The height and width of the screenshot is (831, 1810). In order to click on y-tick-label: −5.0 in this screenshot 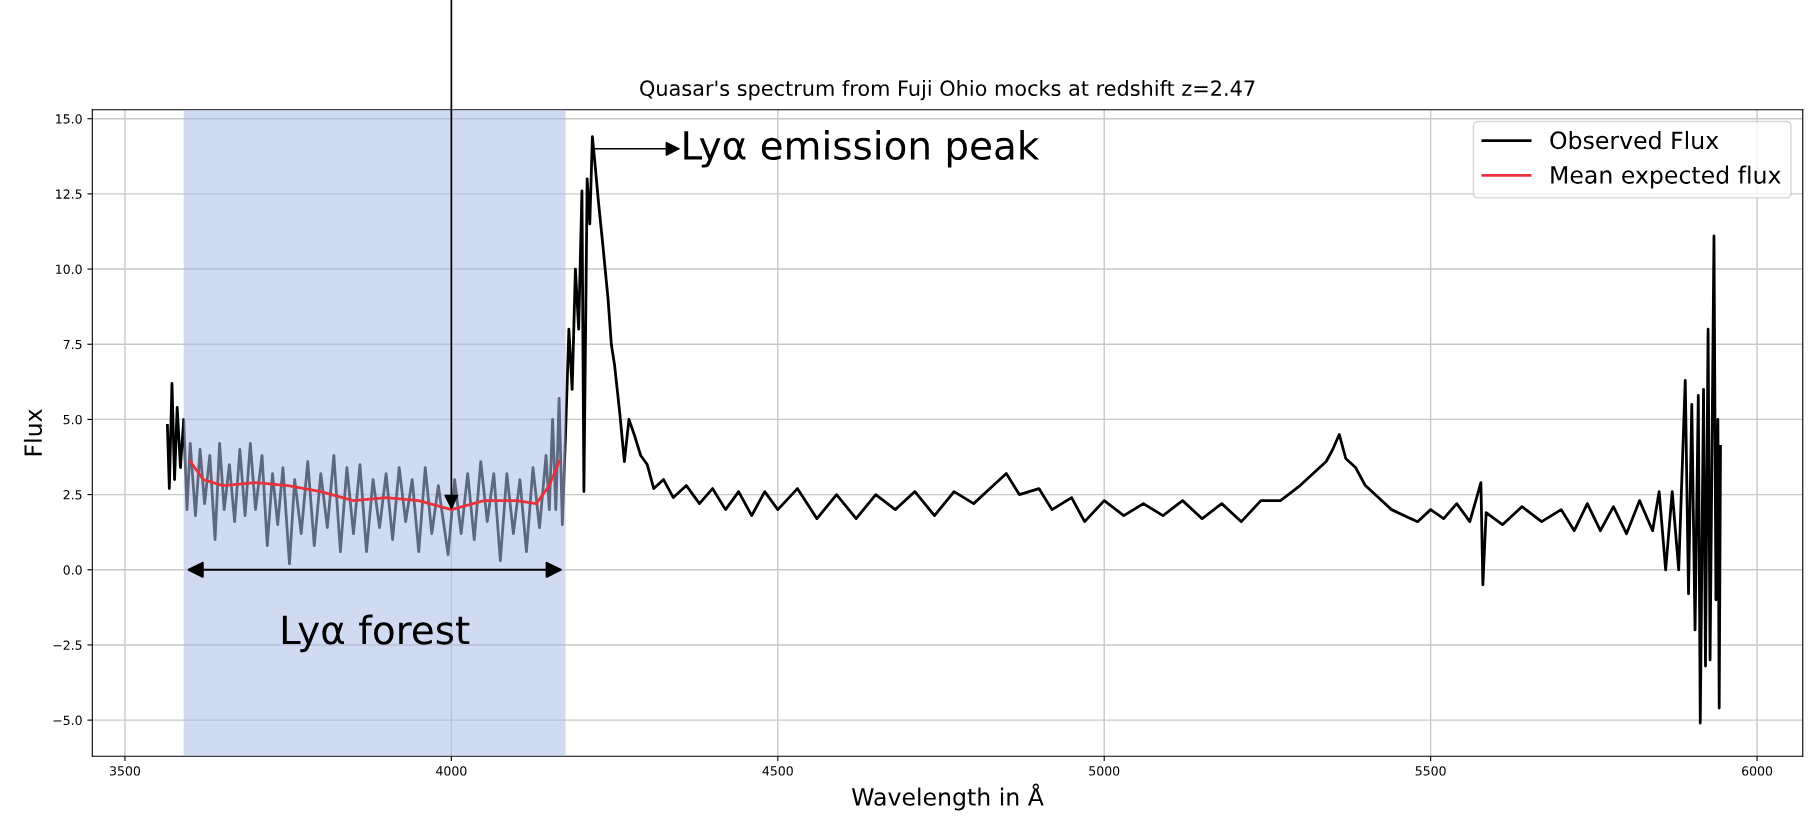, I will do `click(67, 720)`.